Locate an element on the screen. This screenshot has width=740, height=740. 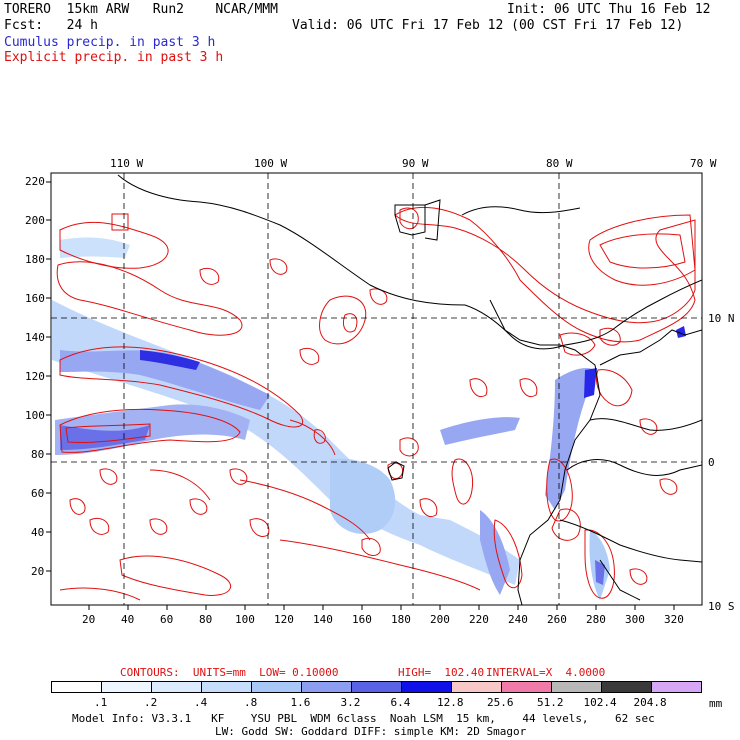
x-tick-label: 20 is located at coordinates (89, 619).